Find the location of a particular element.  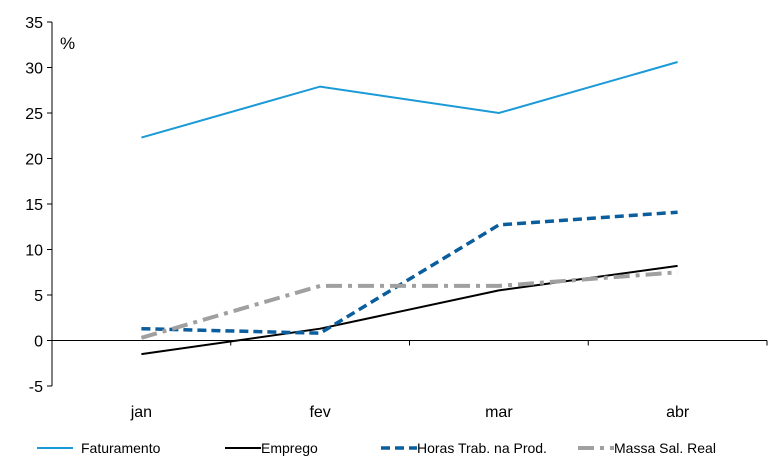

legend-label: Emprego is located at coordinates (289, 448).